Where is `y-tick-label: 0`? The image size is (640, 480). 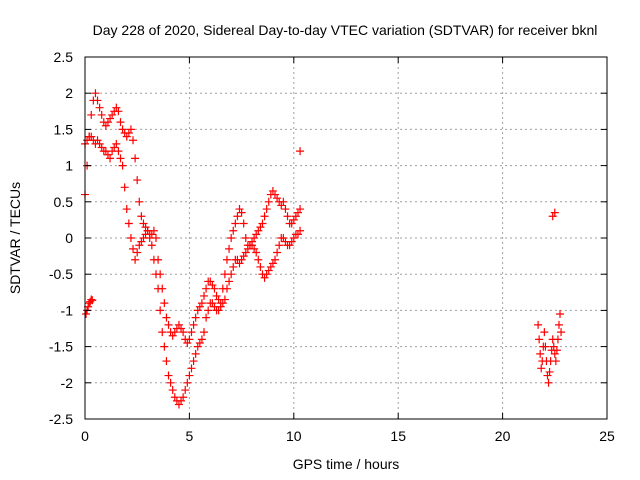
y-tick-label: 0 is located at coordinates (69, 238).